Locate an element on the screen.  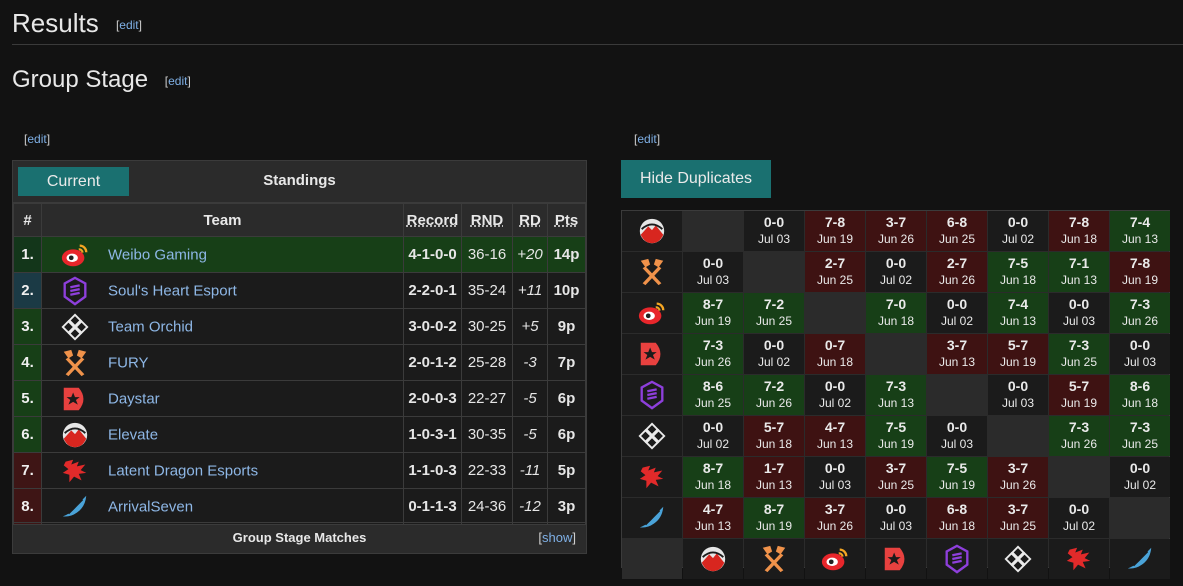
col-record: Record is located at coordinates (432, 220).